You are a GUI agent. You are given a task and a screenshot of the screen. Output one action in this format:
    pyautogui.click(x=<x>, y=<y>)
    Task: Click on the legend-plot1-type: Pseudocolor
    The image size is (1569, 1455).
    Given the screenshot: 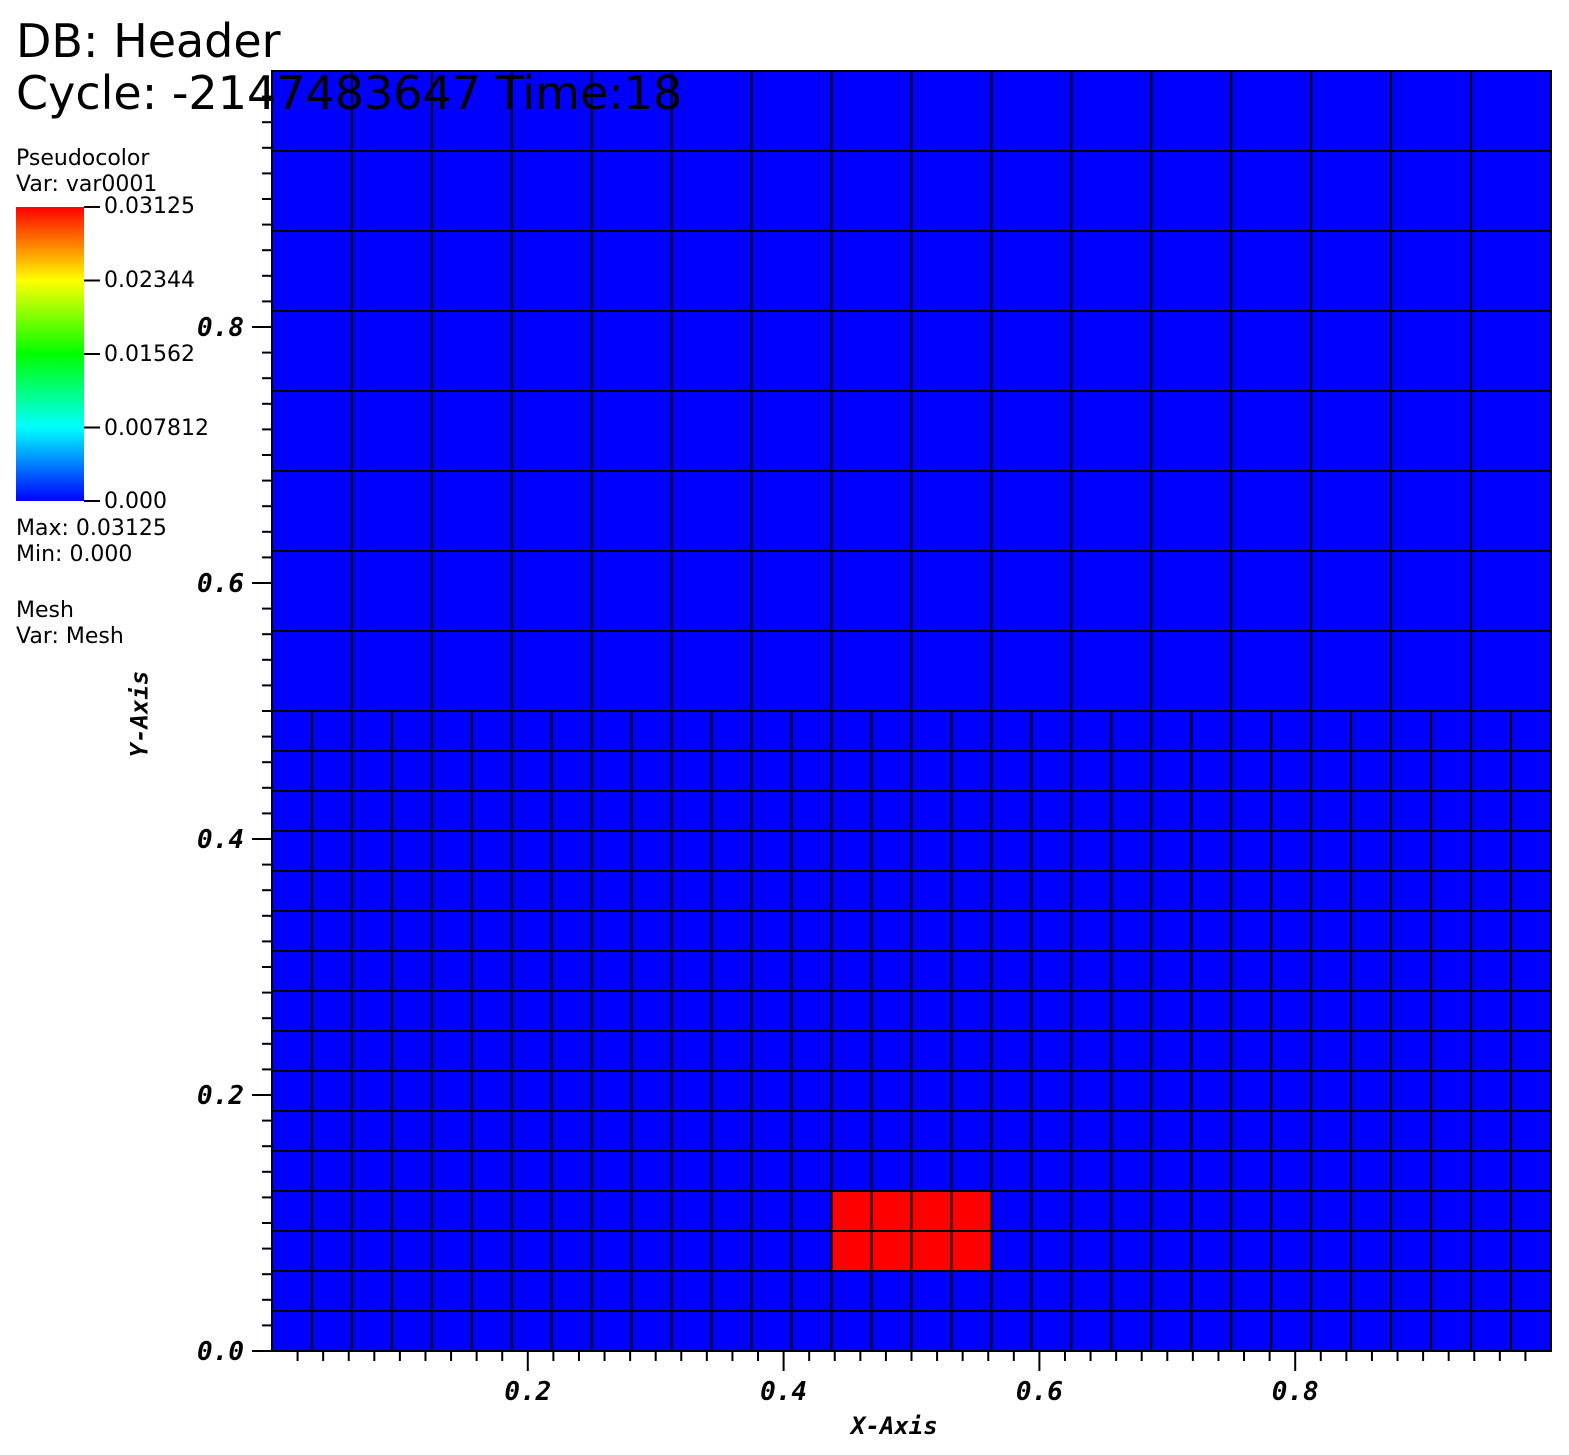 What is the action you would take?
    pyautogui.click(x=83, y=158)
    